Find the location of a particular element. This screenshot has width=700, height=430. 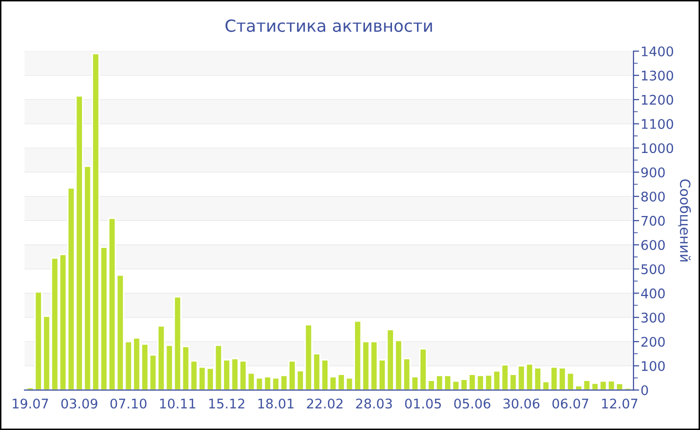

x-tick-label: 03.09 is located at coordinates (79, 403).